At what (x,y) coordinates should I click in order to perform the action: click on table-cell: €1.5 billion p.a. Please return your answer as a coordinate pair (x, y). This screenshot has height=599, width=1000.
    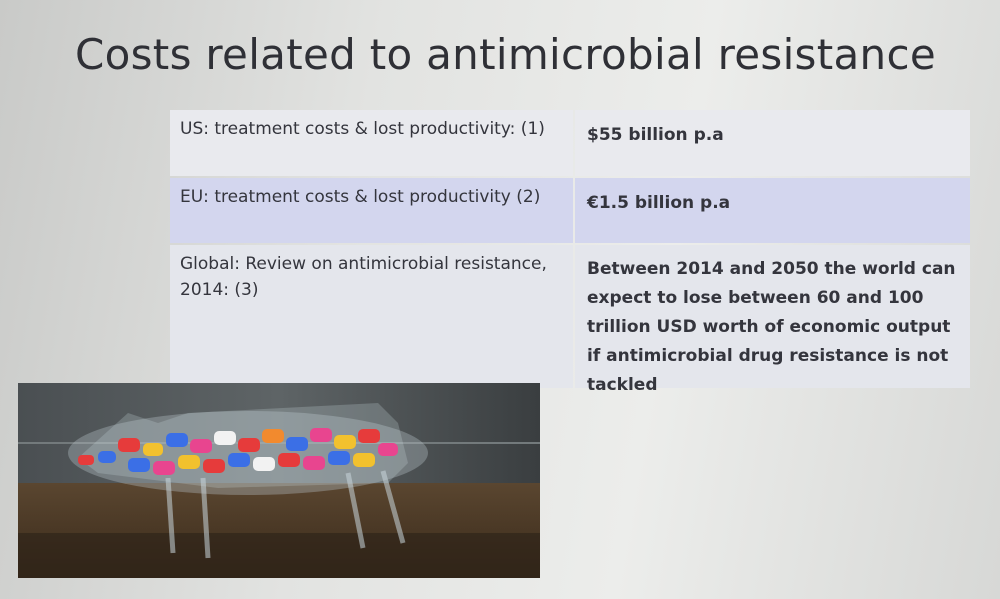
    Looking at the image, I should click on (772, 210).